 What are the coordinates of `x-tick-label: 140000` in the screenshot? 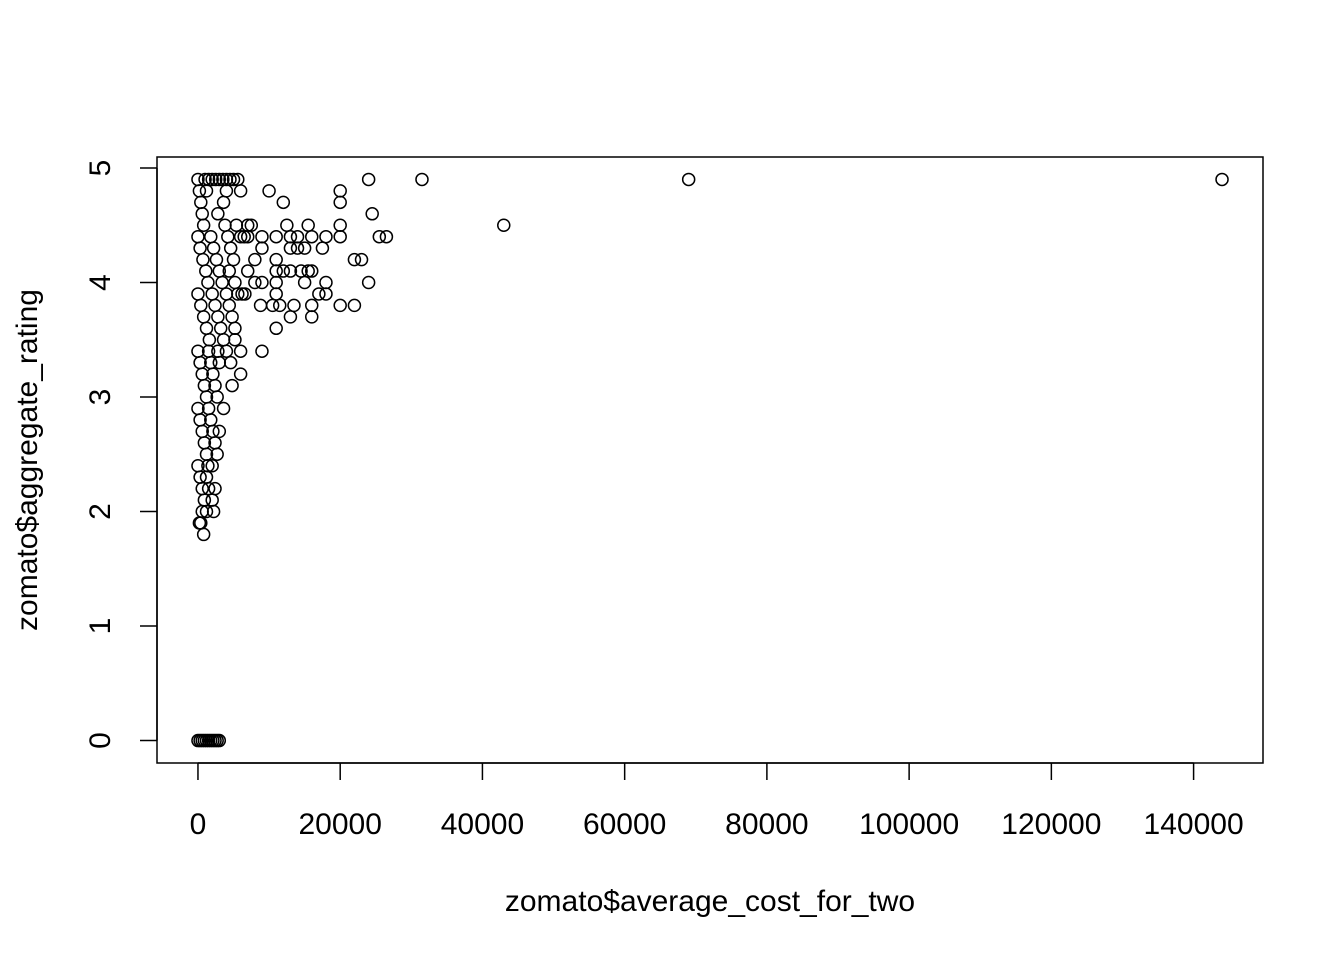 It's located at (1194, 824).